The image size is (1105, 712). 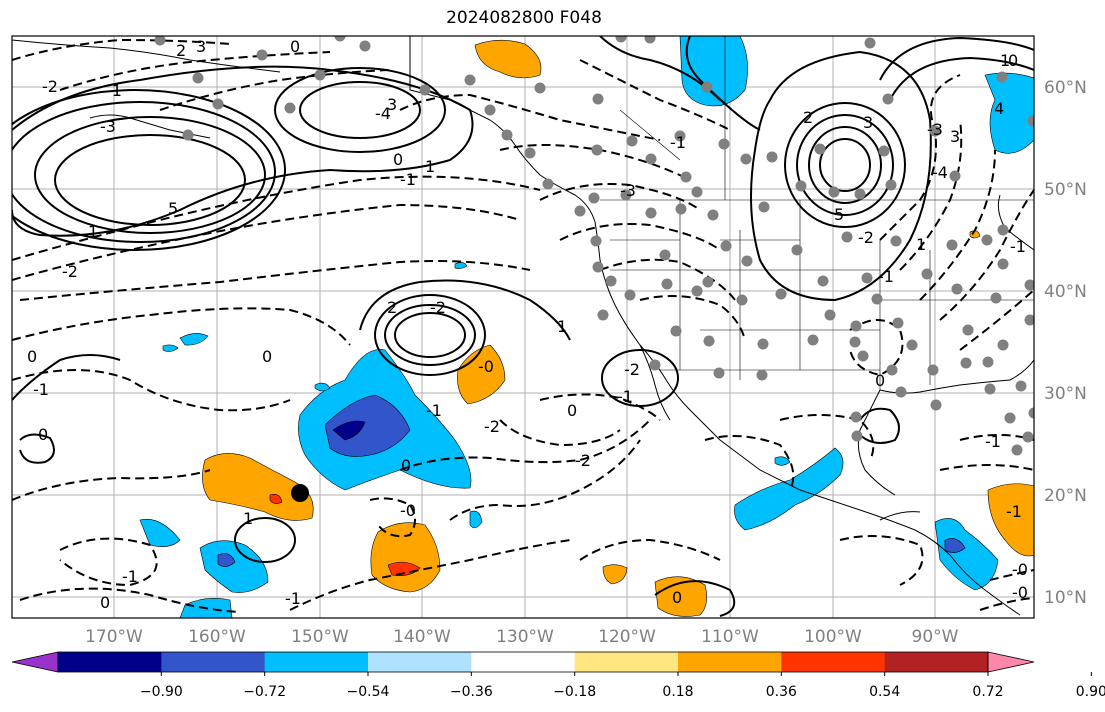 I want to click on colorbar-segments, so click(x=523, y=662).